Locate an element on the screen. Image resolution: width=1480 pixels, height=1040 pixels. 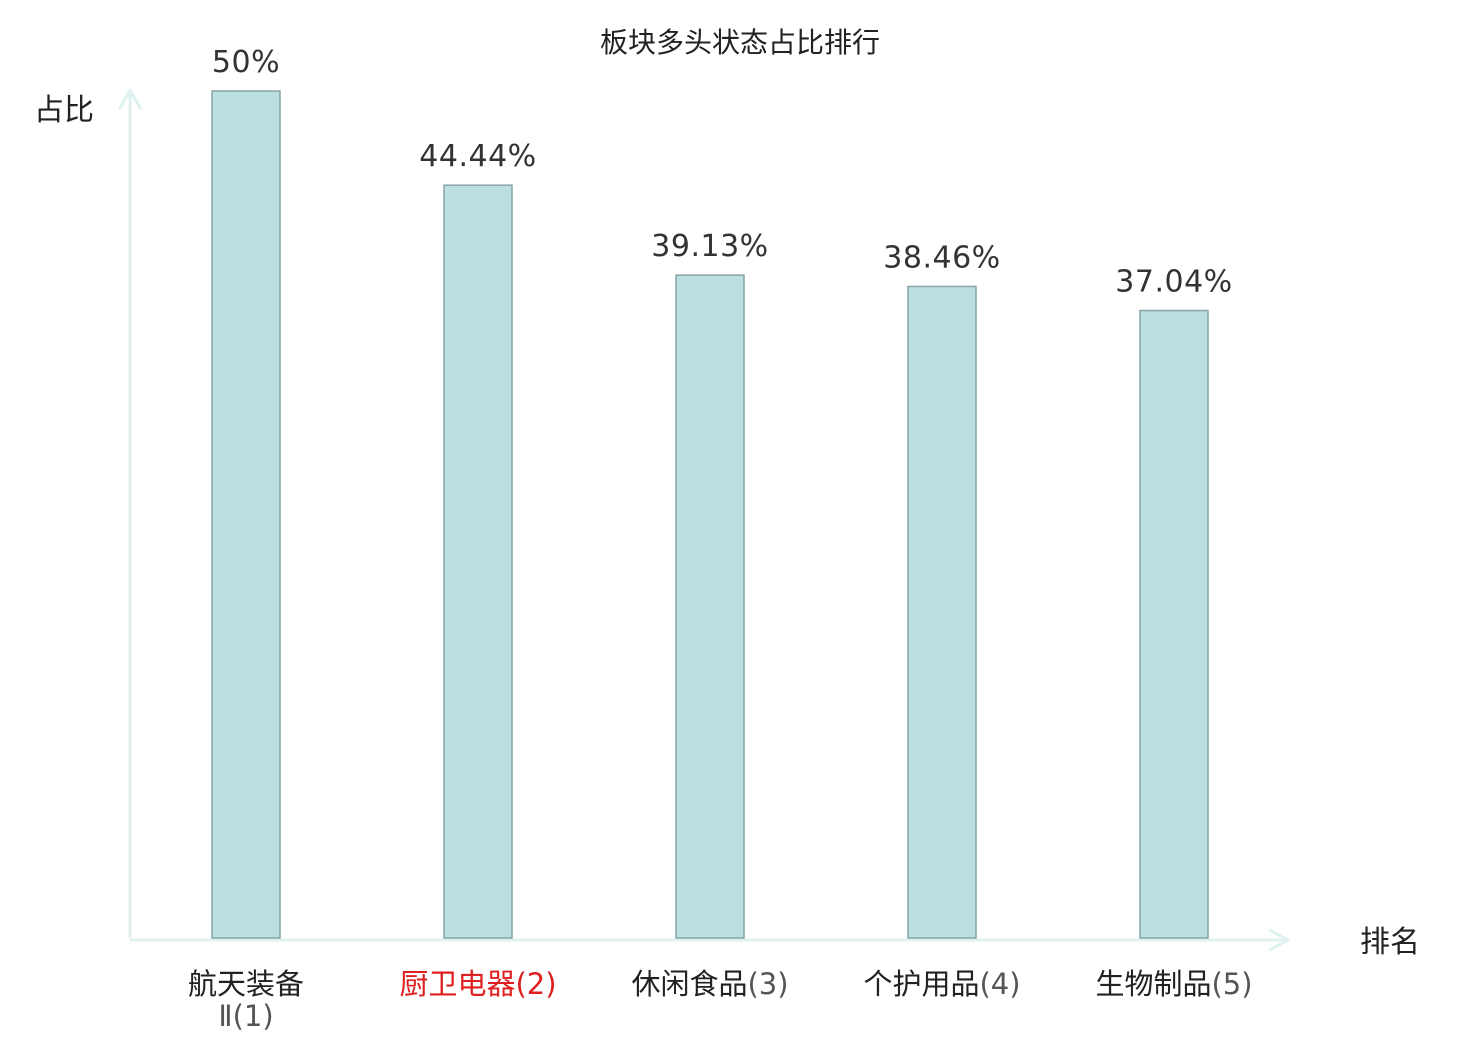
x-tick-rank: (3) is located at coordinates (767, 984).